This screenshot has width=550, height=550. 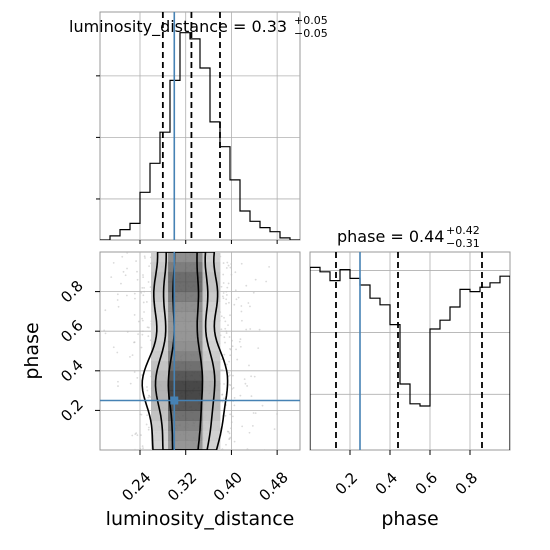 What do you see at coordinates (200, 519) in the screenshot?
I see `xlabel-luminosity-distance: luminosity_distance` at bounding box center [200, 519].